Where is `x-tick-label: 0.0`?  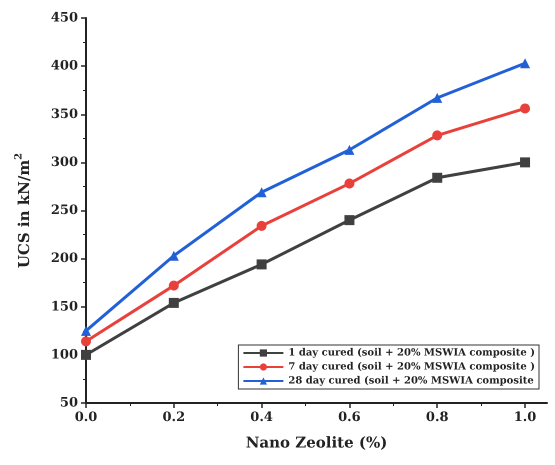 x-tick-label: 0.0 is located at coordinates (86, 417).